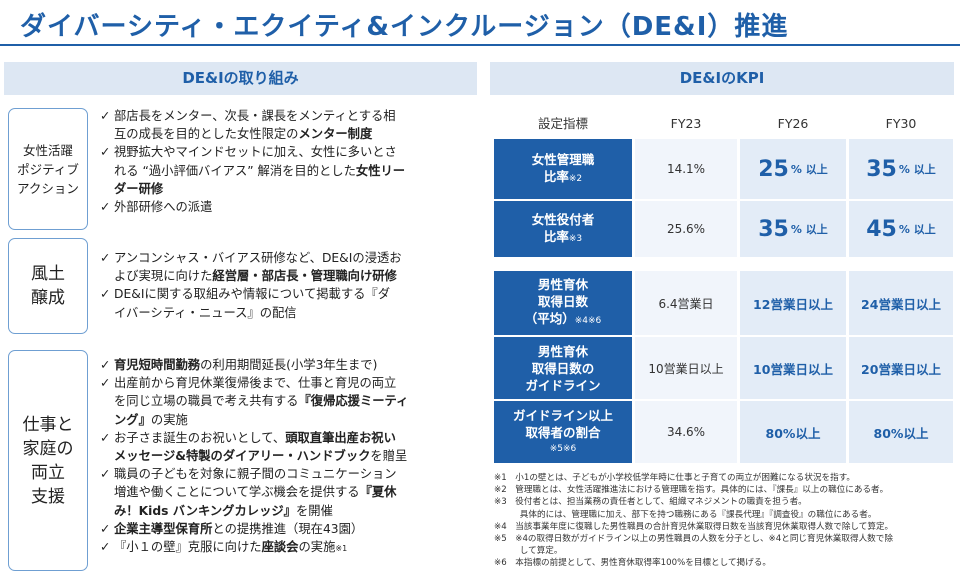  What do you see at coordinates (340, 437) in the screenshot?
I see `emphasis: 頭取直筆出産お祝い` at bounding box center [340, 437].